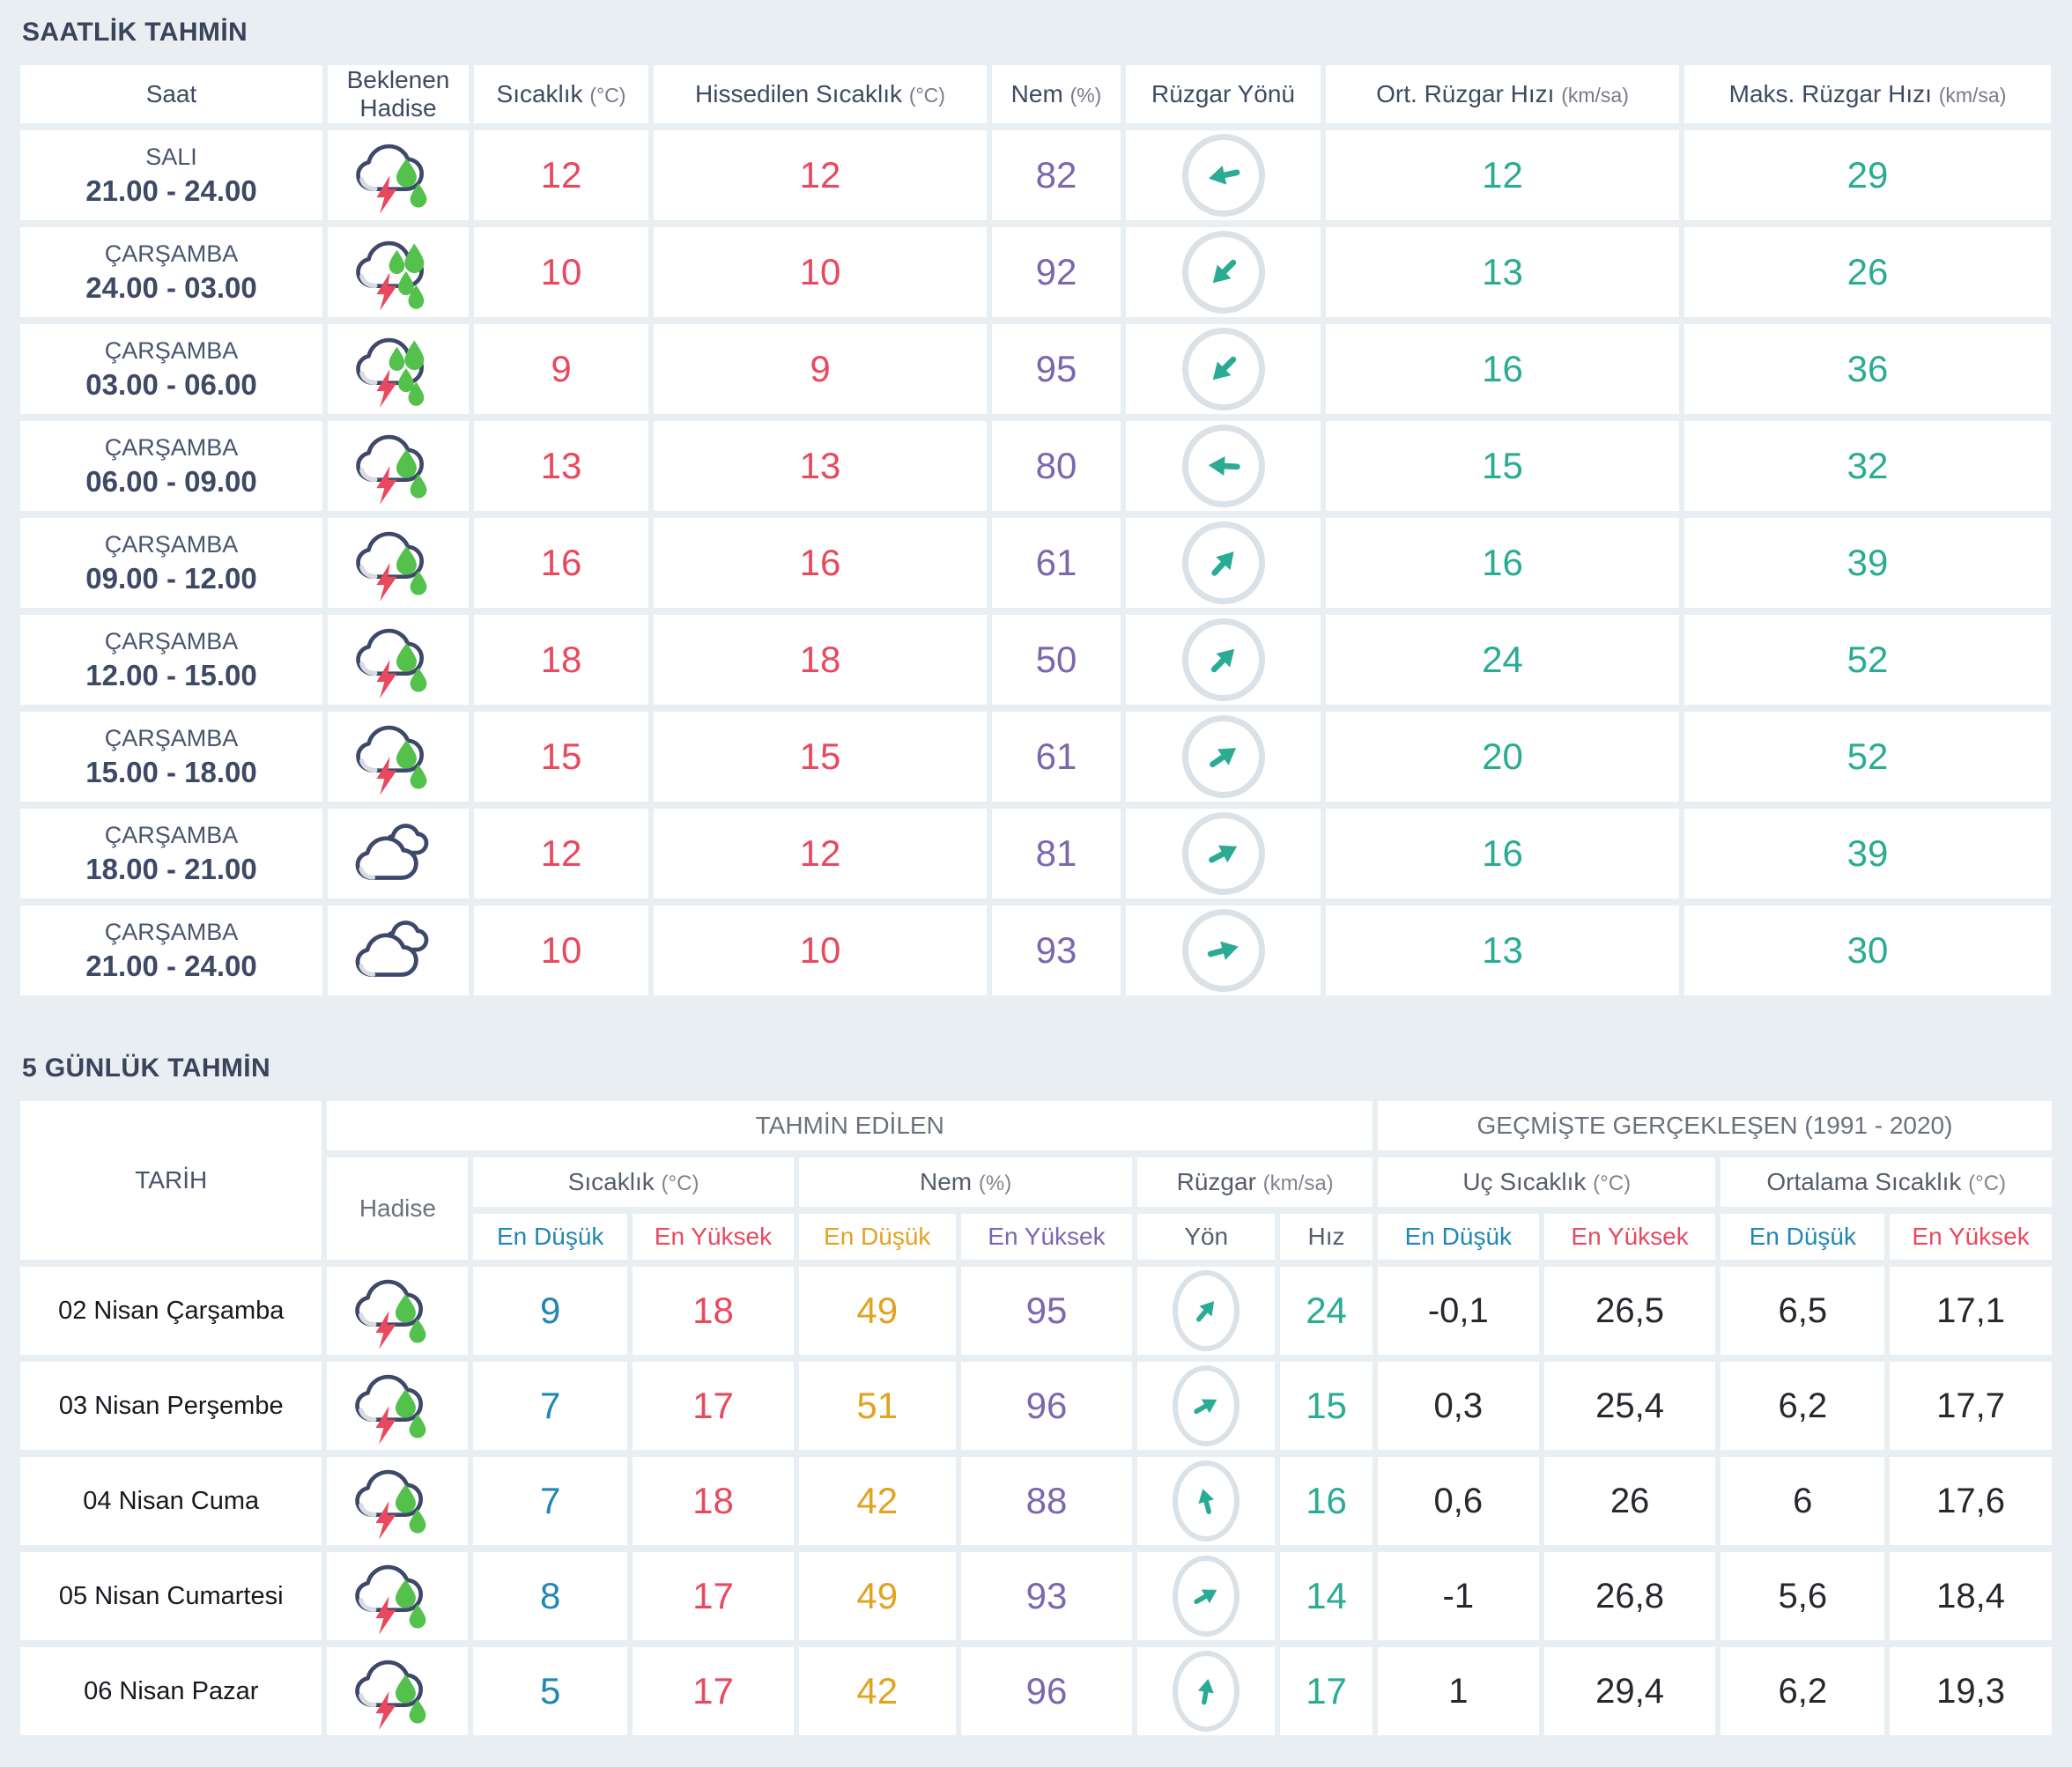  I want to click on column-header-hist-min: En Düşük, so click(1458, 1237).